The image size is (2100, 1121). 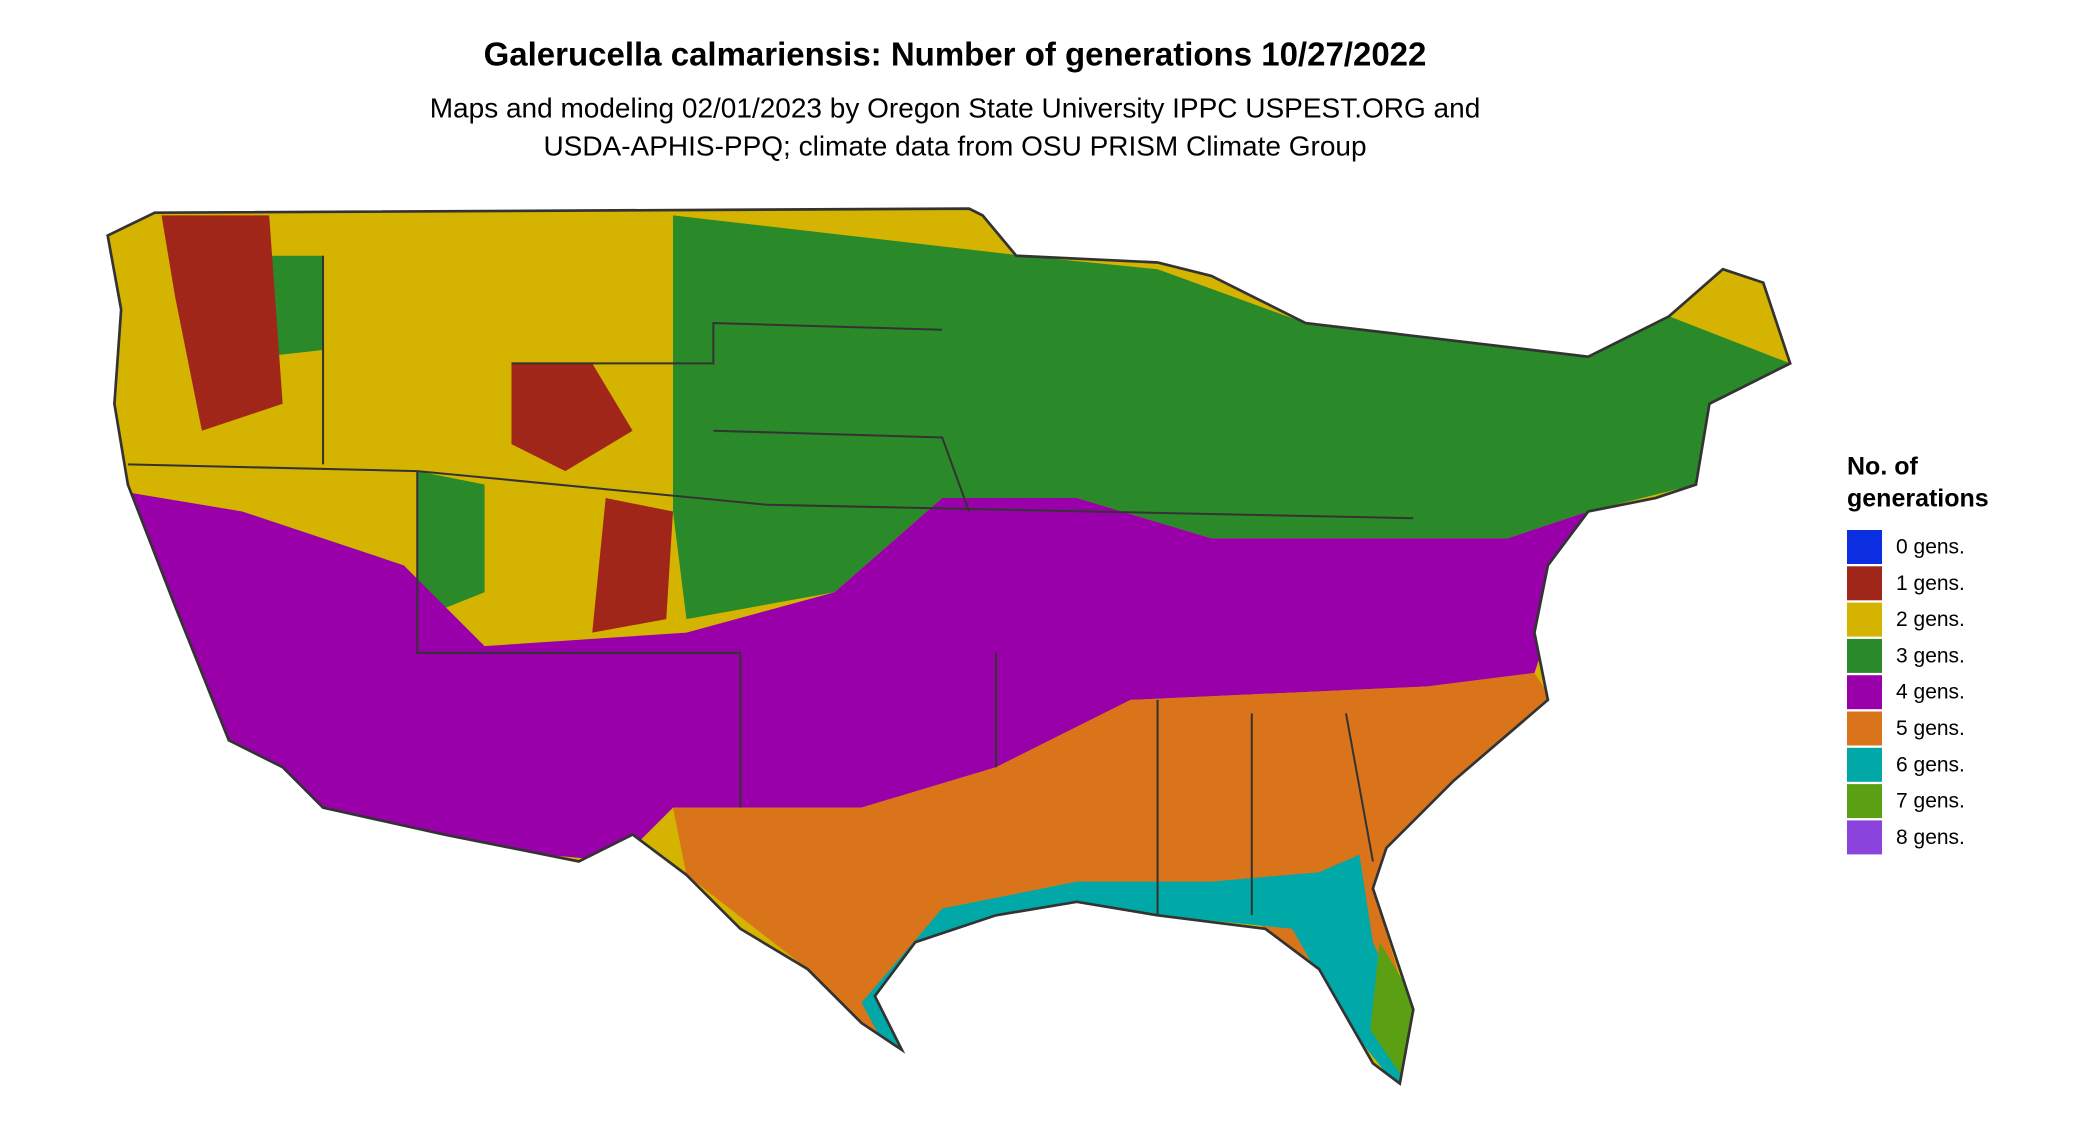 What do you see at coordinates (1918, 499) in the screenshot?
I see `legend-title: generations` at bounding box center [1918, 499].